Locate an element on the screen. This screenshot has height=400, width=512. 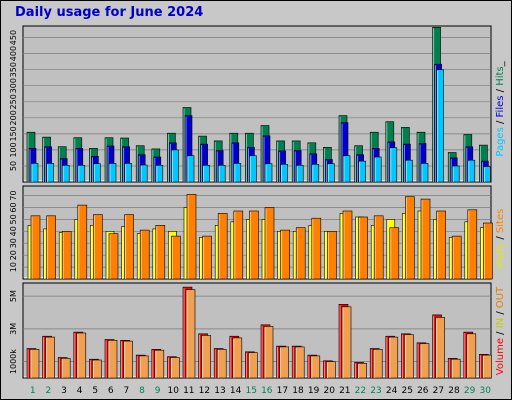
y-tick-label: 5M is located at coordinates (13, 296).